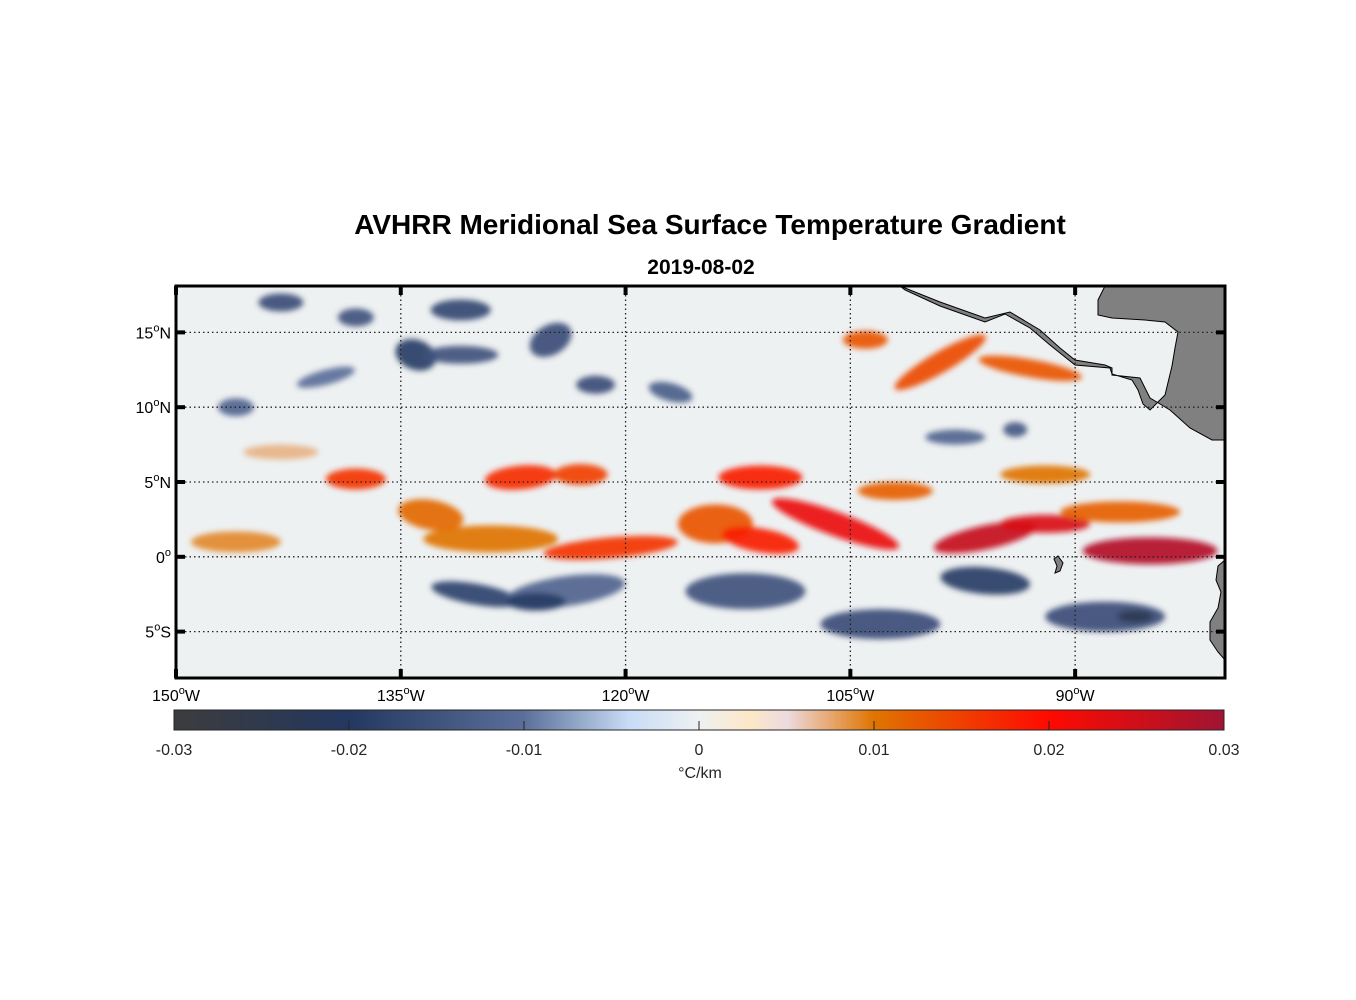 The width and height of the screenshot is (1356, 1000). I want to click on y-axis-labels: 15oN 10oN 5oN 0o 5oS, so click(153, 481).